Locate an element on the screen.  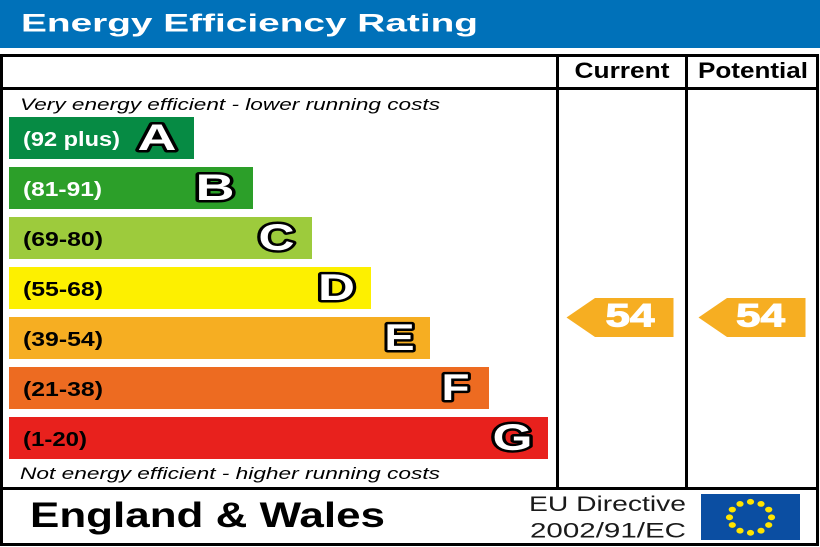
svg-text: B is located at coordinates (215, 187).